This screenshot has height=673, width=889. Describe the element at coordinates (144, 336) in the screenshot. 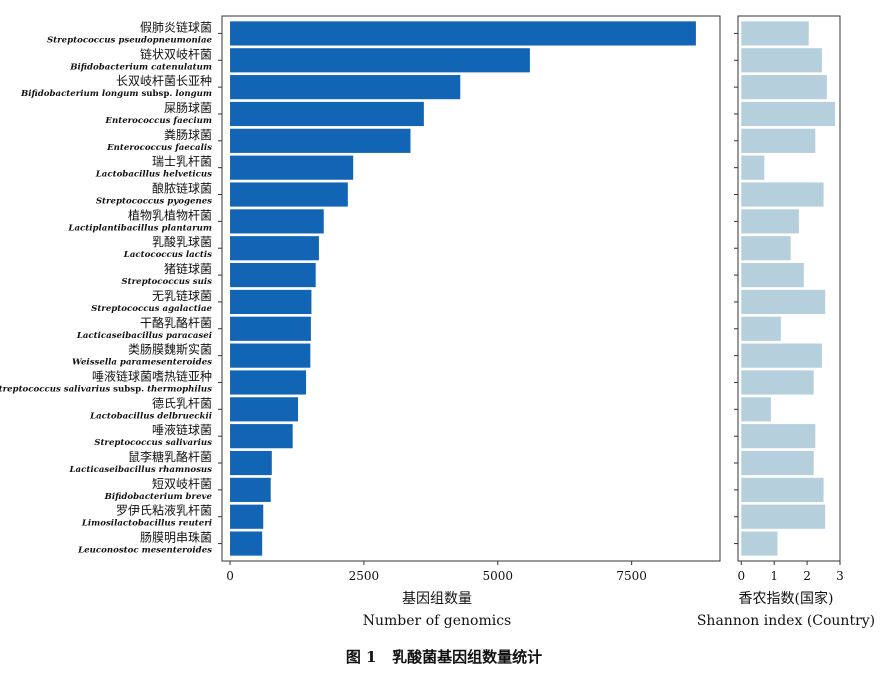

I see `category-label-en: Lacticaseibacillus paracasei` at that location.